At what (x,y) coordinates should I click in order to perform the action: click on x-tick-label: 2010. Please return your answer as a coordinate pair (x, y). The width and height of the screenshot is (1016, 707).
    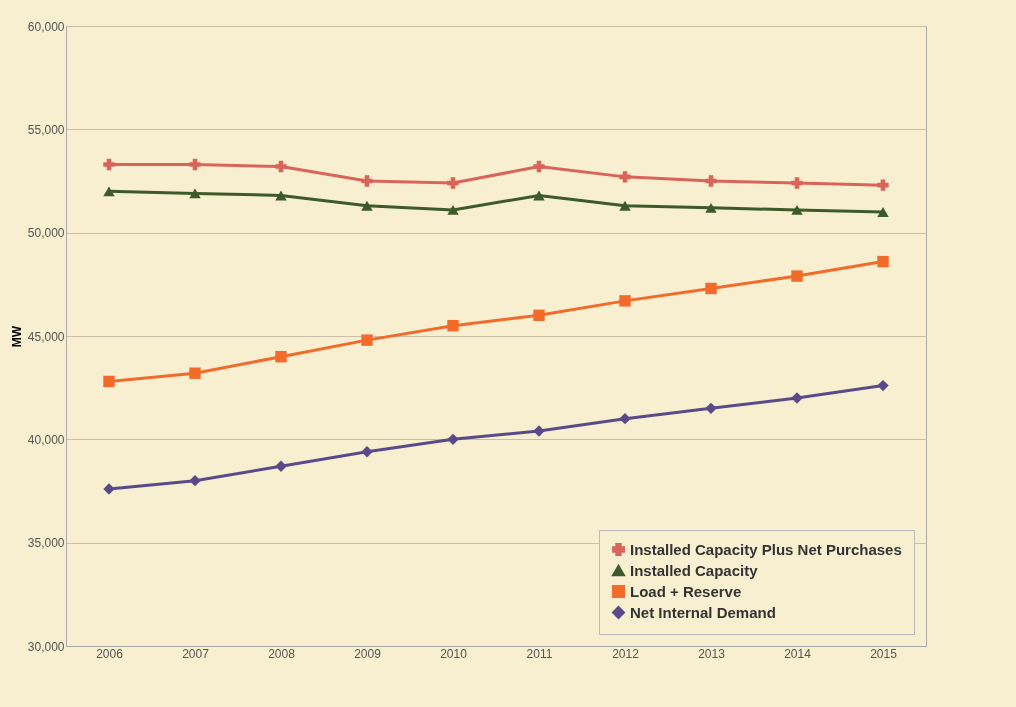
    Looking at the image, I should click on (454, 653).